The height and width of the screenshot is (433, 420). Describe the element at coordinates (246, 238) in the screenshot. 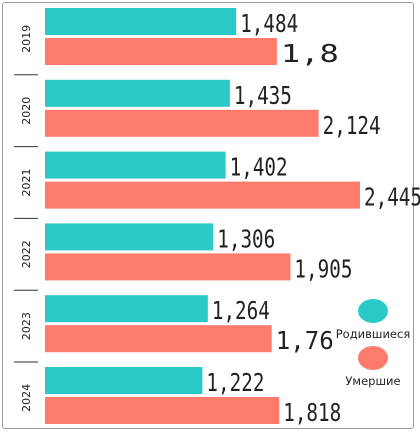

I see `births-value-label: 1,306` at that location.